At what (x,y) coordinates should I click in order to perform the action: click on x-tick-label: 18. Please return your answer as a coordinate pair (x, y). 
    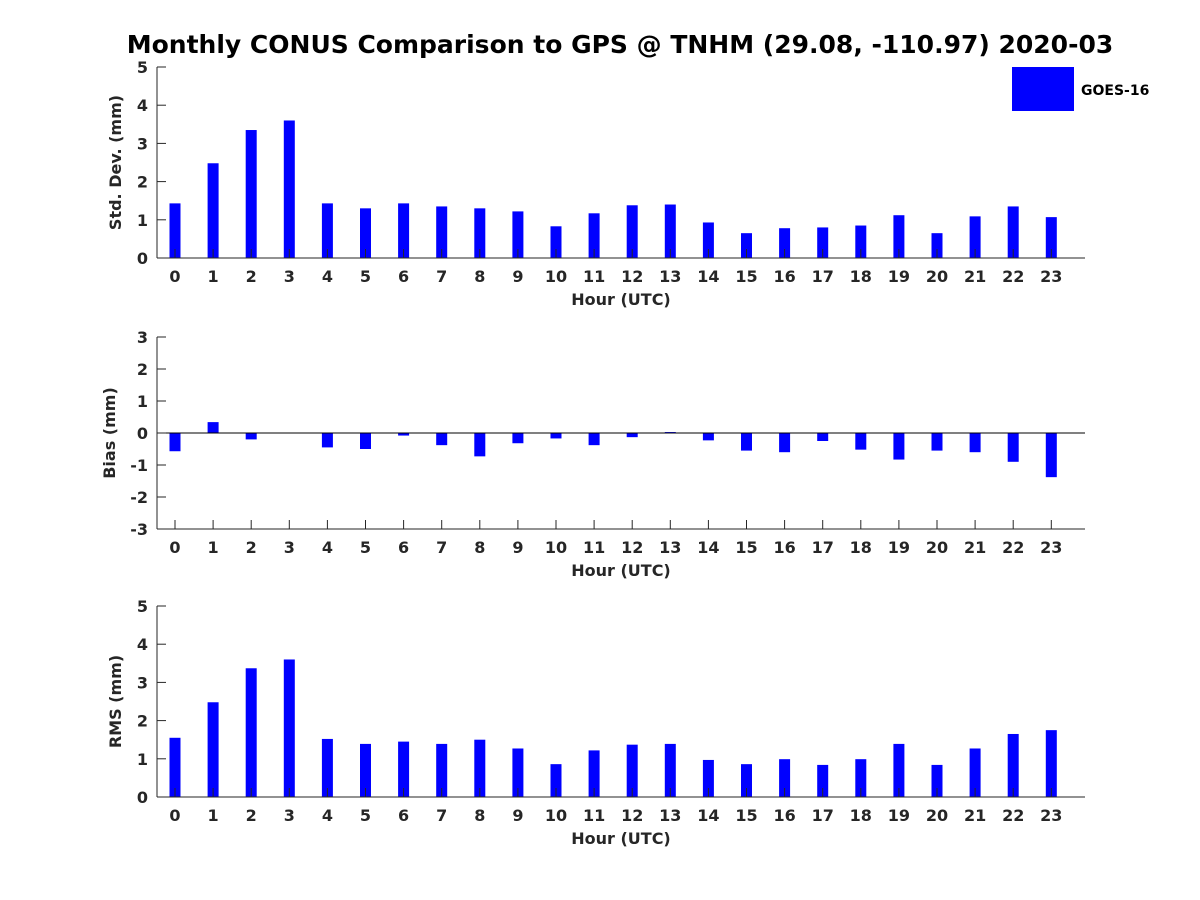
    Looking at the image, I should click on (861, 815).